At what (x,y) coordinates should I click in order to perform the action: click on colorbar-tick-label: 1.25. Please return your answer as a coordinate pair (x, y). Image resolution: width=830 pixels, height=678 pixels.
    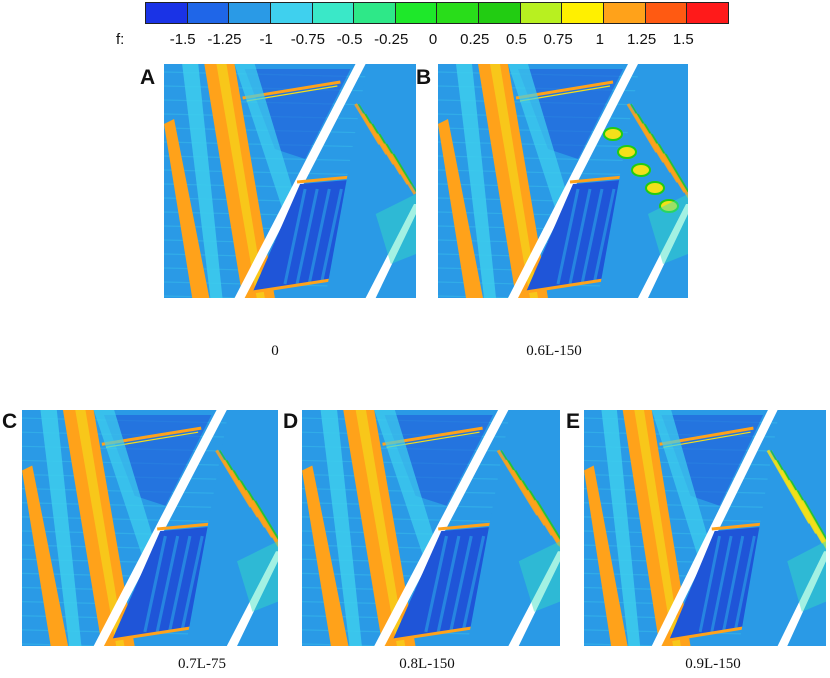
    Looking at the image, I should click on (641, 39).